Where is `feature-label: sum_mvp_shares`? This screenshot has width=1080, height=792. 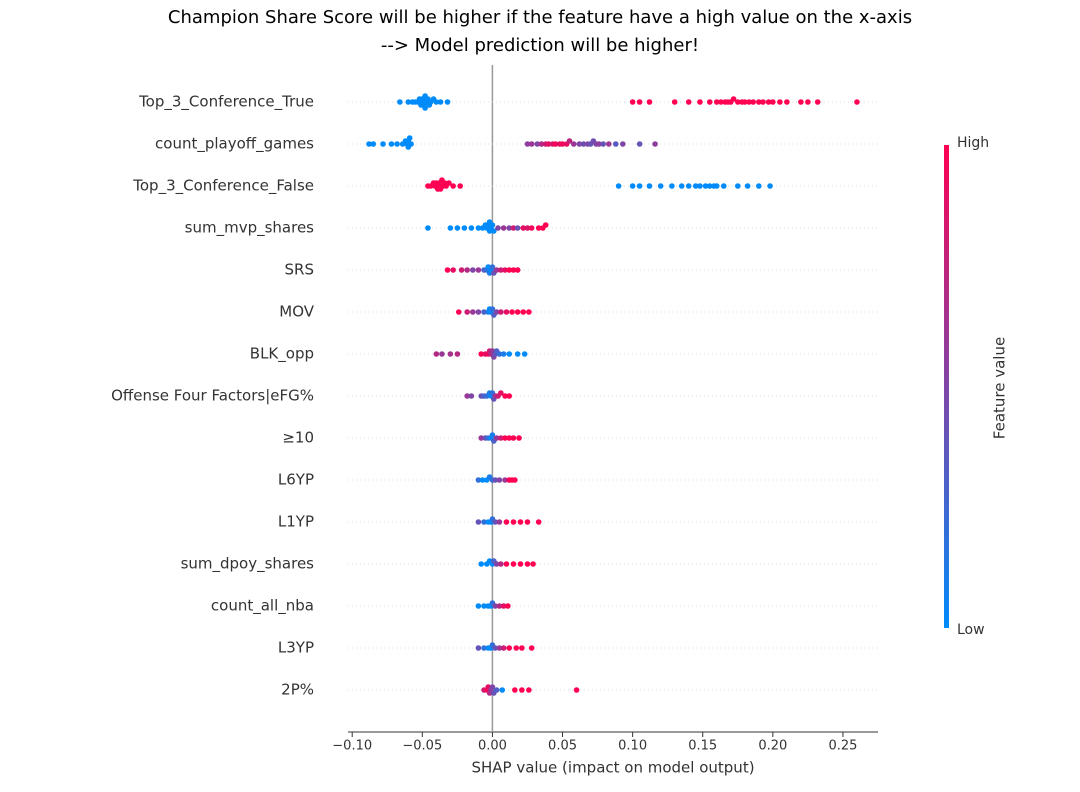
feature-label: sum_mvp_shares is located at coordinates (250, 228).